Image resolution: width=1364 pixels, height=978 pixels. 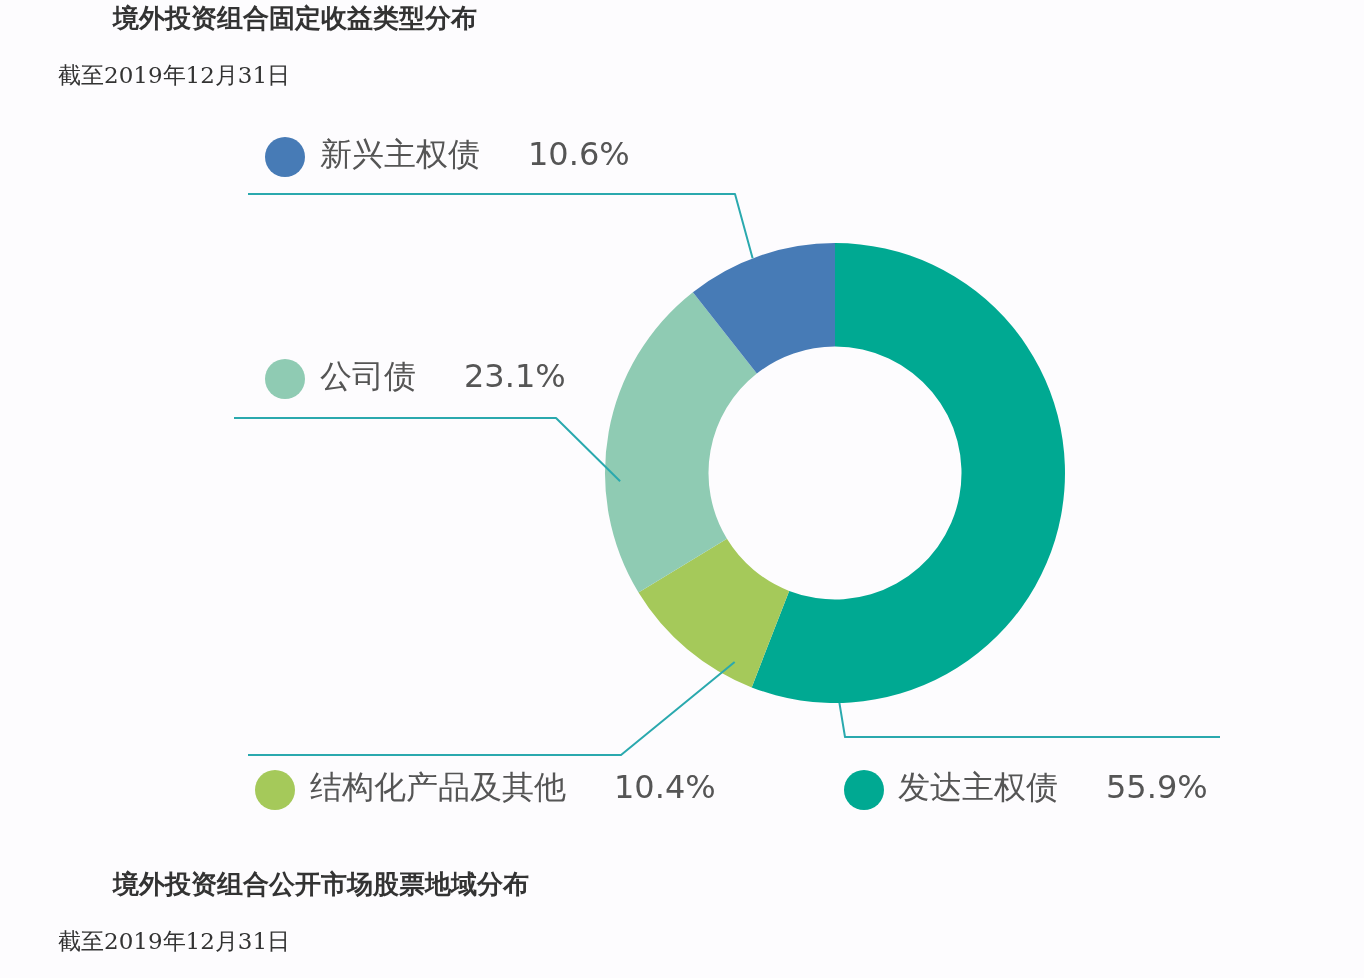 I want to click on legend-label: 新兴主权债, so click(x=400, y=154).